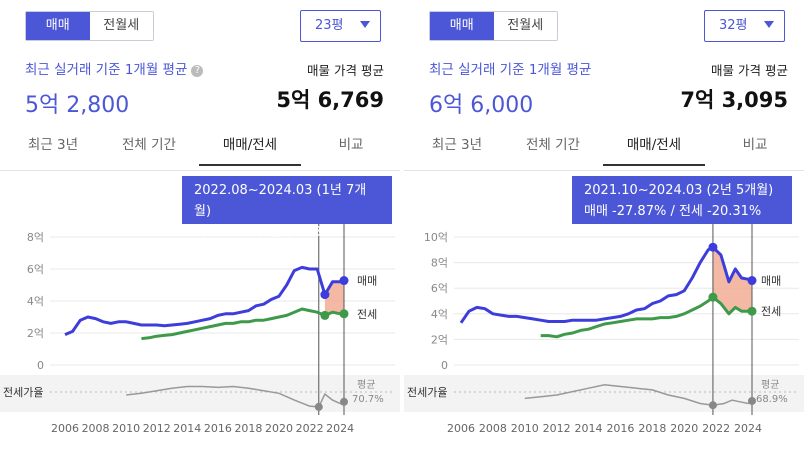 The width and height of the screenshot is (808, 452). I want to click on ratio-average-value: 70.7%, so click(368, 399).